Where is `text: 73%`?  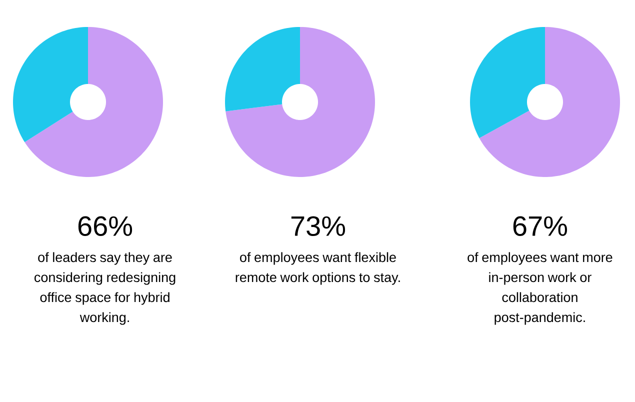
text: 73% is located at coordinates (318, 226).